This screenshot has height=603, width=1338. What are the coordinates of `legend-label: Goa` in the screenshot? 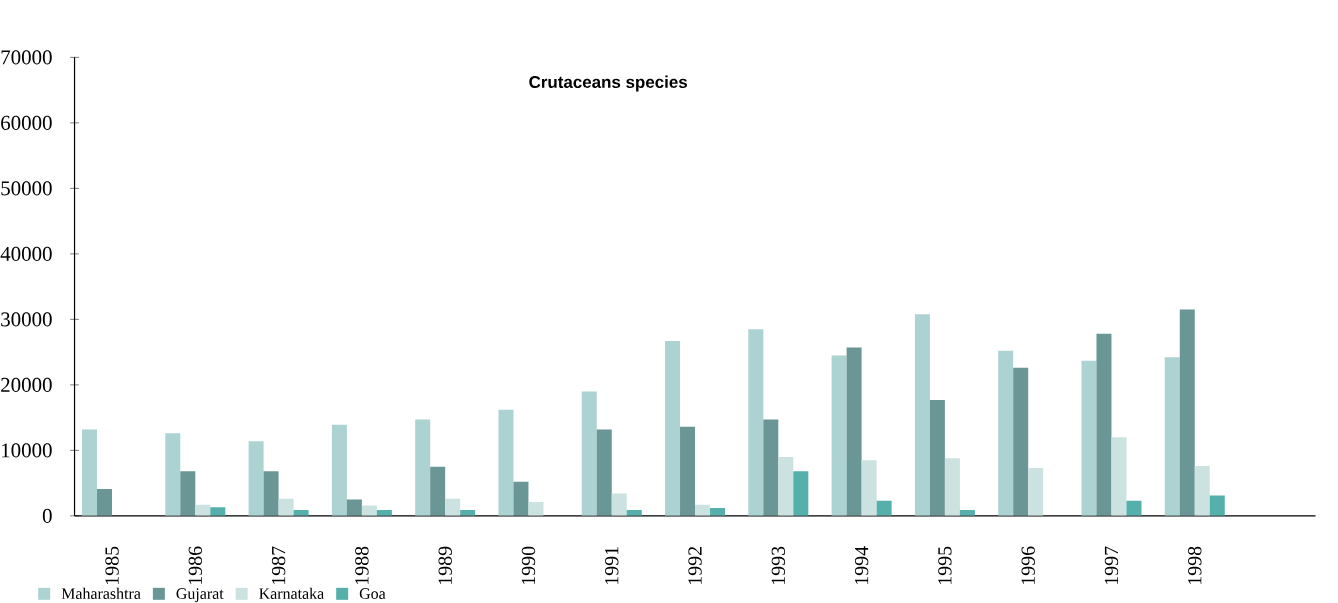 It's located at (372, 593).